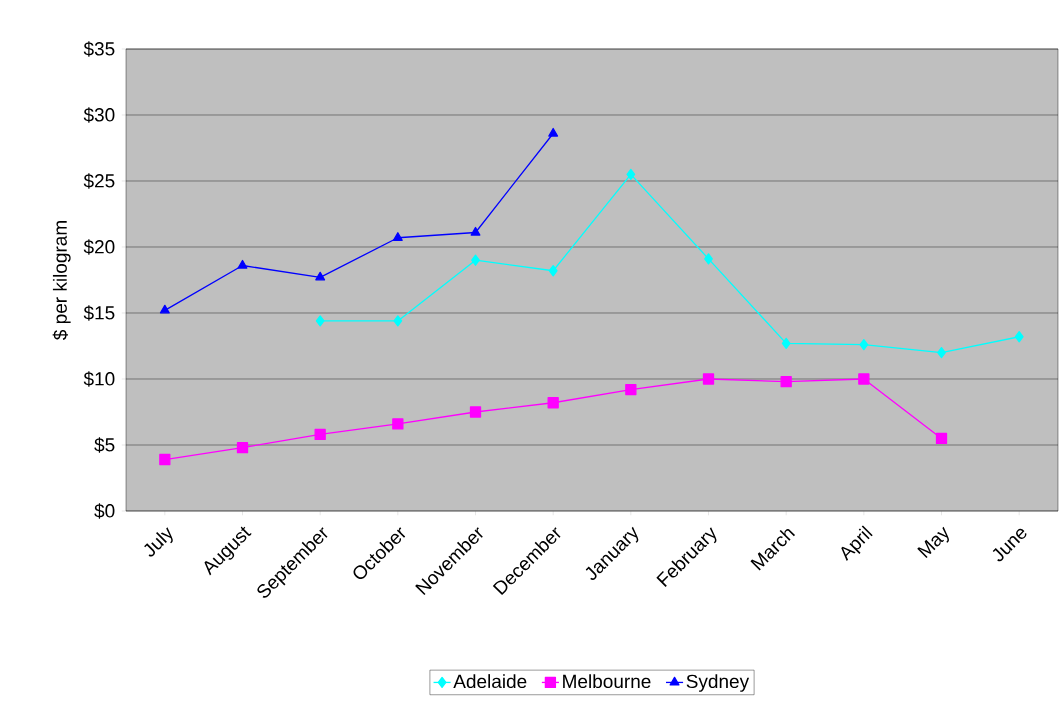 Image resolution: width=1064 pixels, height=713 pixels. Describe the element at coordinates (99, 181) in the screenshot. I see `y-tick-label: $25` at that location.